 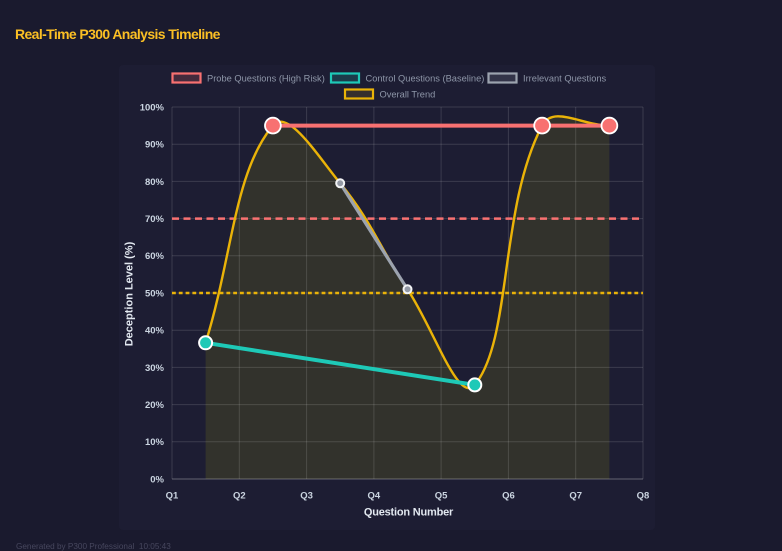 What do you see at coordinates (152, 107) in the screenshot?
I see `svg-text: 100%` at bounding box center [152, 107].